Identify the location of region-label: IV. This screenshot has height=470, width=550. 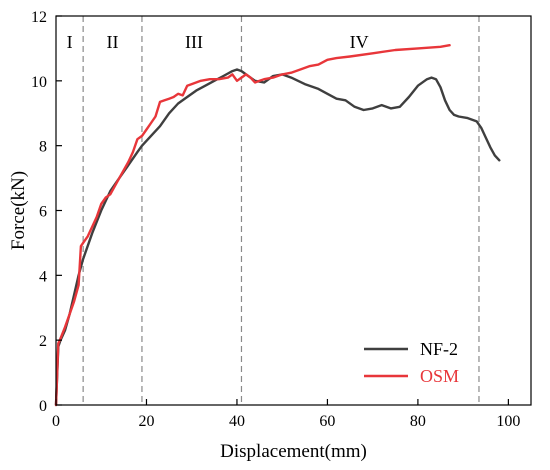
(359, 42).